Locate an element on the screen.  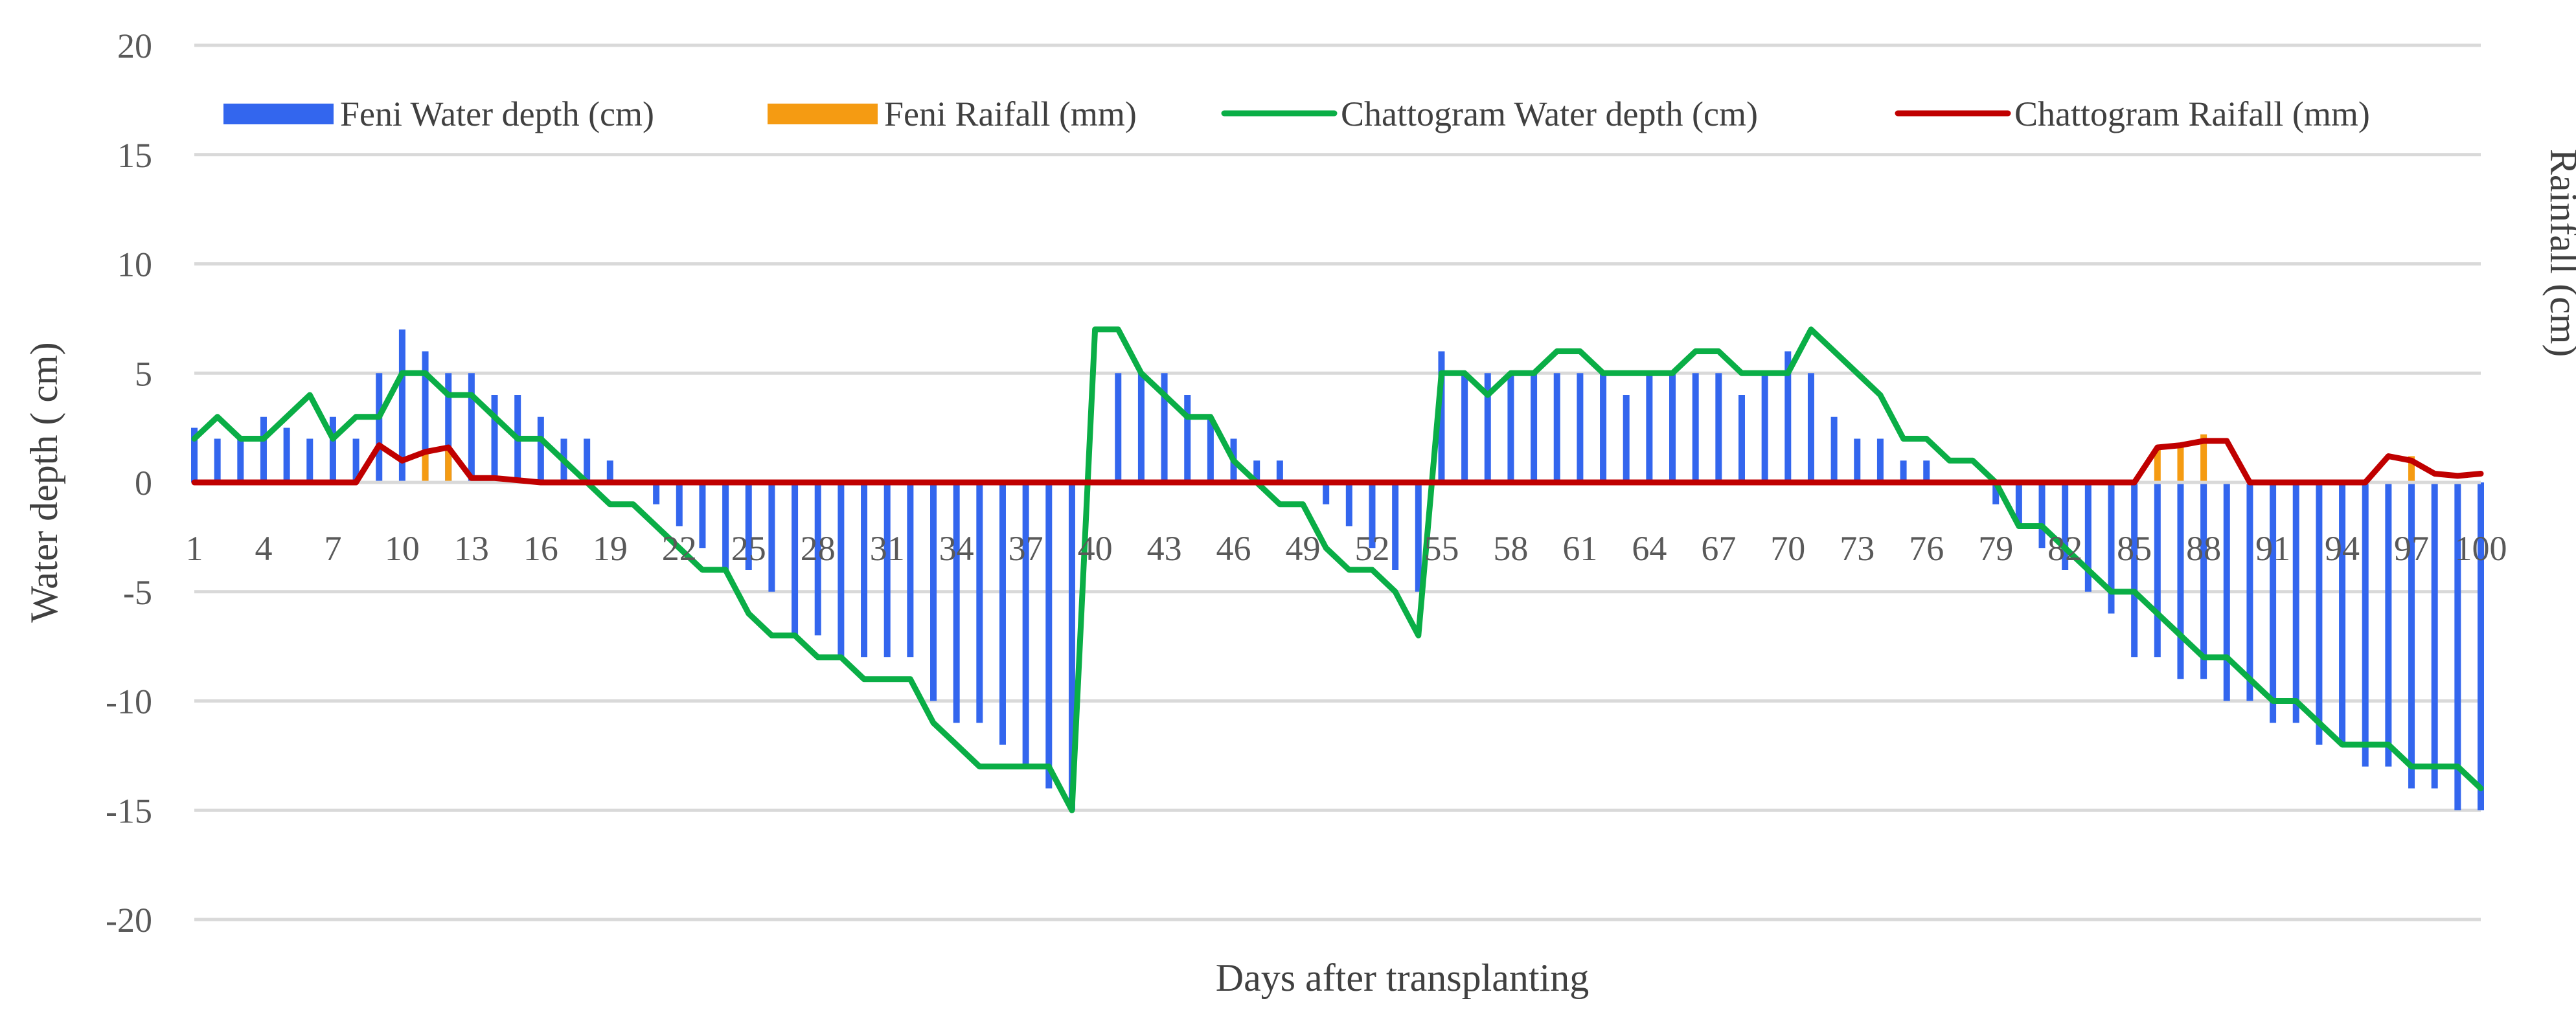
chattogram-rainfall-line is located at coordinates (1337, 462).